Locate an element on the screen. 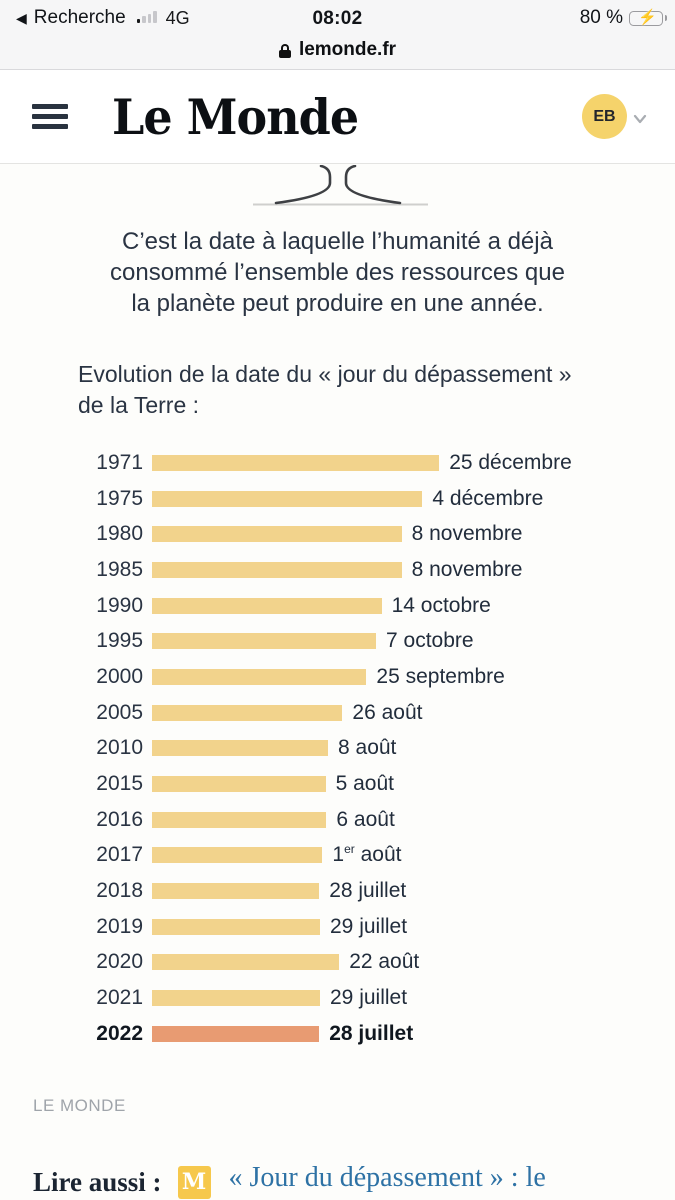  battery-status: 80 % ⚡ is located at coordinates (623, 18).